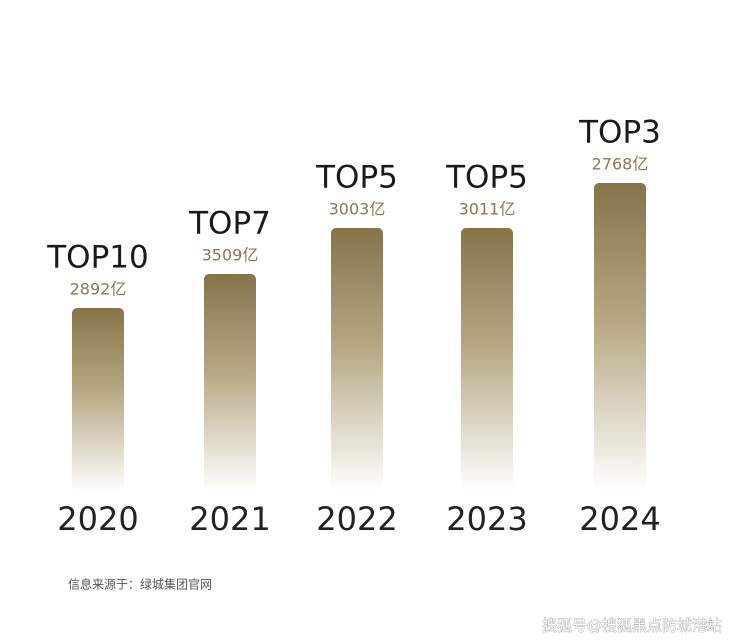  I want to click on value-label: 2768亿, so click(620, 164).